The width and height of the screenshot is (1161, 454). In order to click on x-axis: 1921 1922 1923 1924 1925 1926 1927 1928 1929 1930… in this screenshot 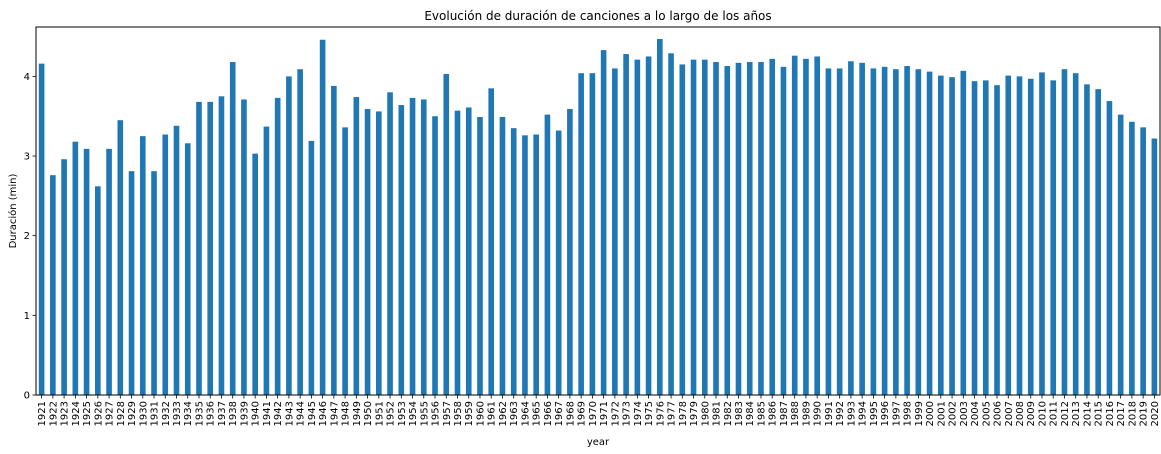, I will do `click(599, 410)`.